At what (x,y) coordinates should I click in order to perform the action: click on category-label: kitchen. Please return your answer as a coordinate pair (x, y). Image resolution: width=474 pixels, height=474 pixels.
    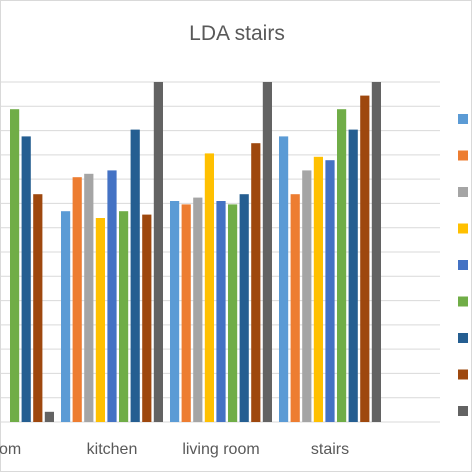
    Looking at the image, I should click on (112, 449).